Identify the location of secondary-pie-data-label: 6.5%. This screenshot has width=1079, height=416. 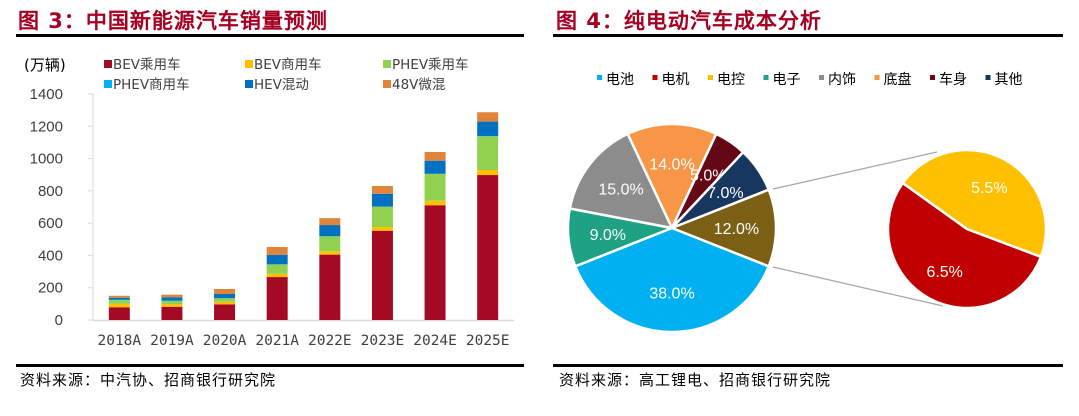
(944, 272).